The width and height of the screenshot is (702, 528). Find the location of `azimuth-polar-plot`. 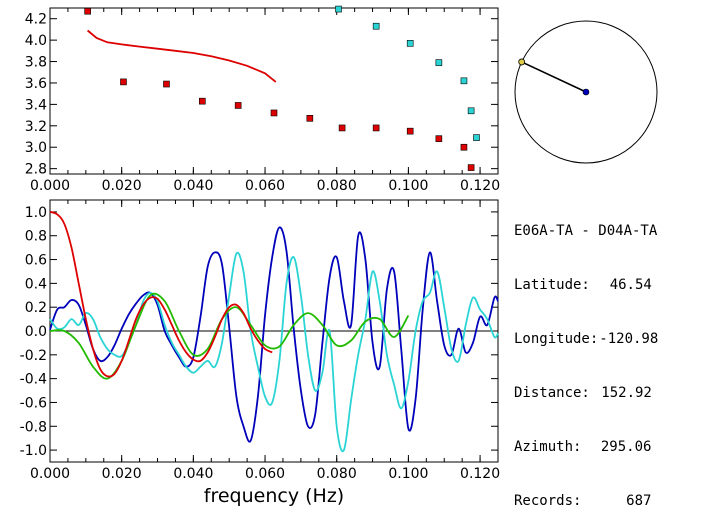

azimuth-polar-plot is located at coordinates (586, 92).